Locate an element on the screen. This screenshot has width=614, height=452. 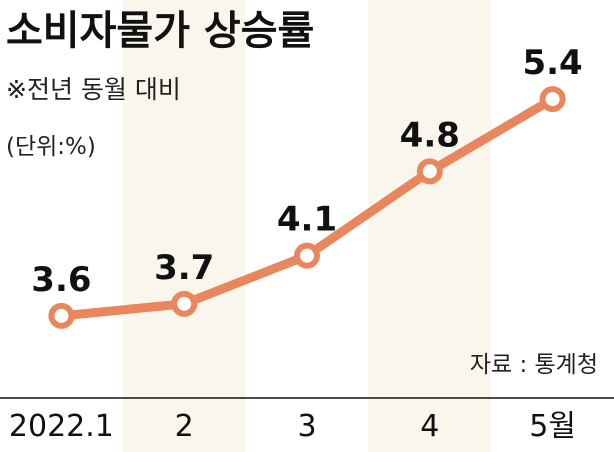
data-label: 4.8 is located at coordinates (430, 135).